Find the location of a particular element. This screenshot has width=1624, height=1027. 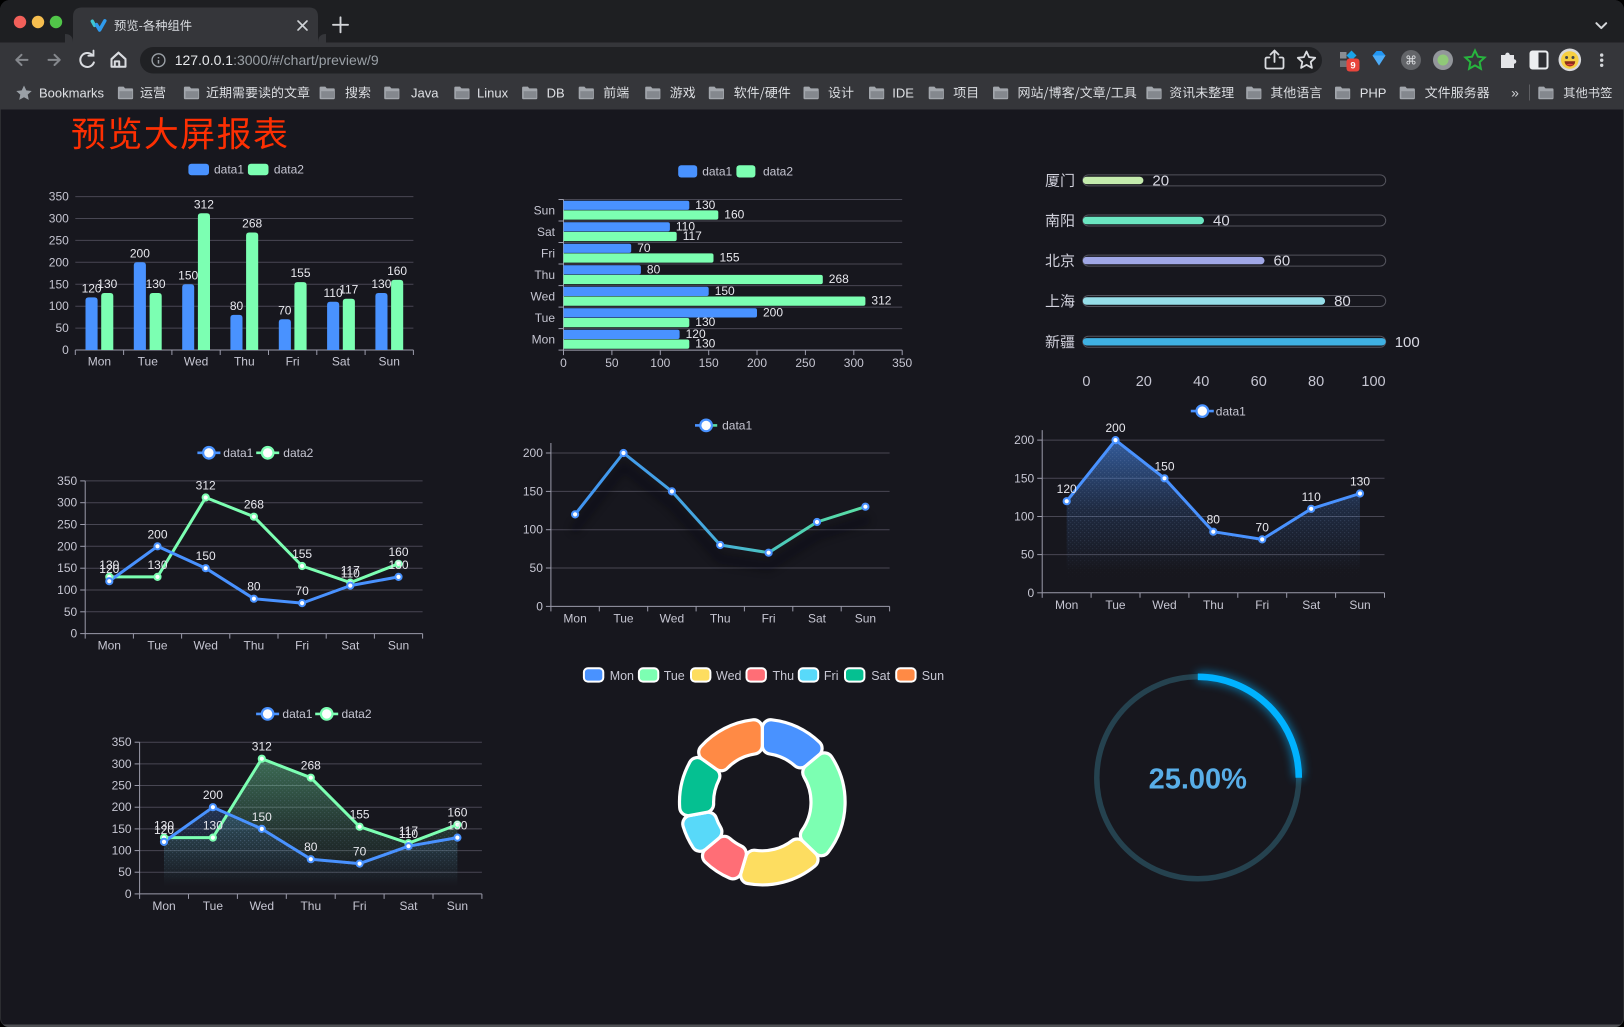

svg-text: Java is located at coordinates (425, 92).